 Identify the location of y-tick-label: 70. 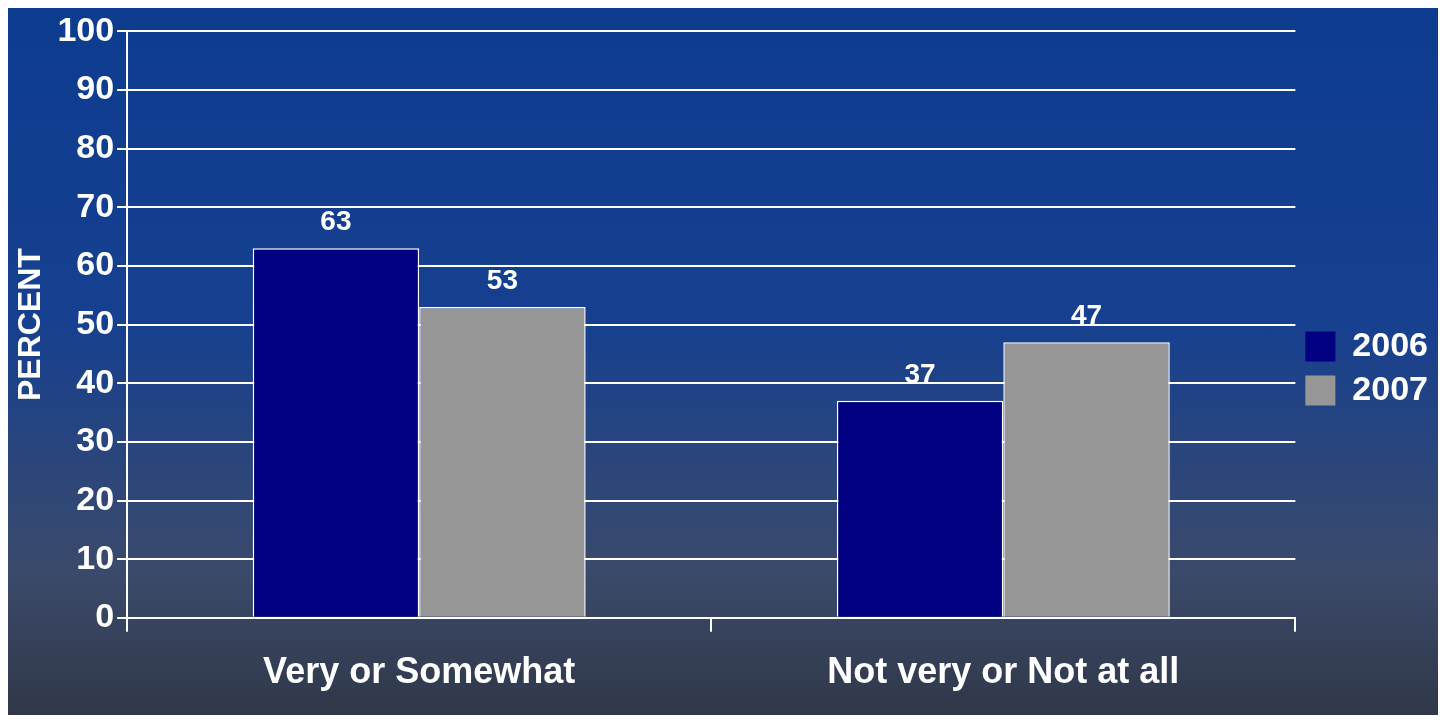
(95, 204).